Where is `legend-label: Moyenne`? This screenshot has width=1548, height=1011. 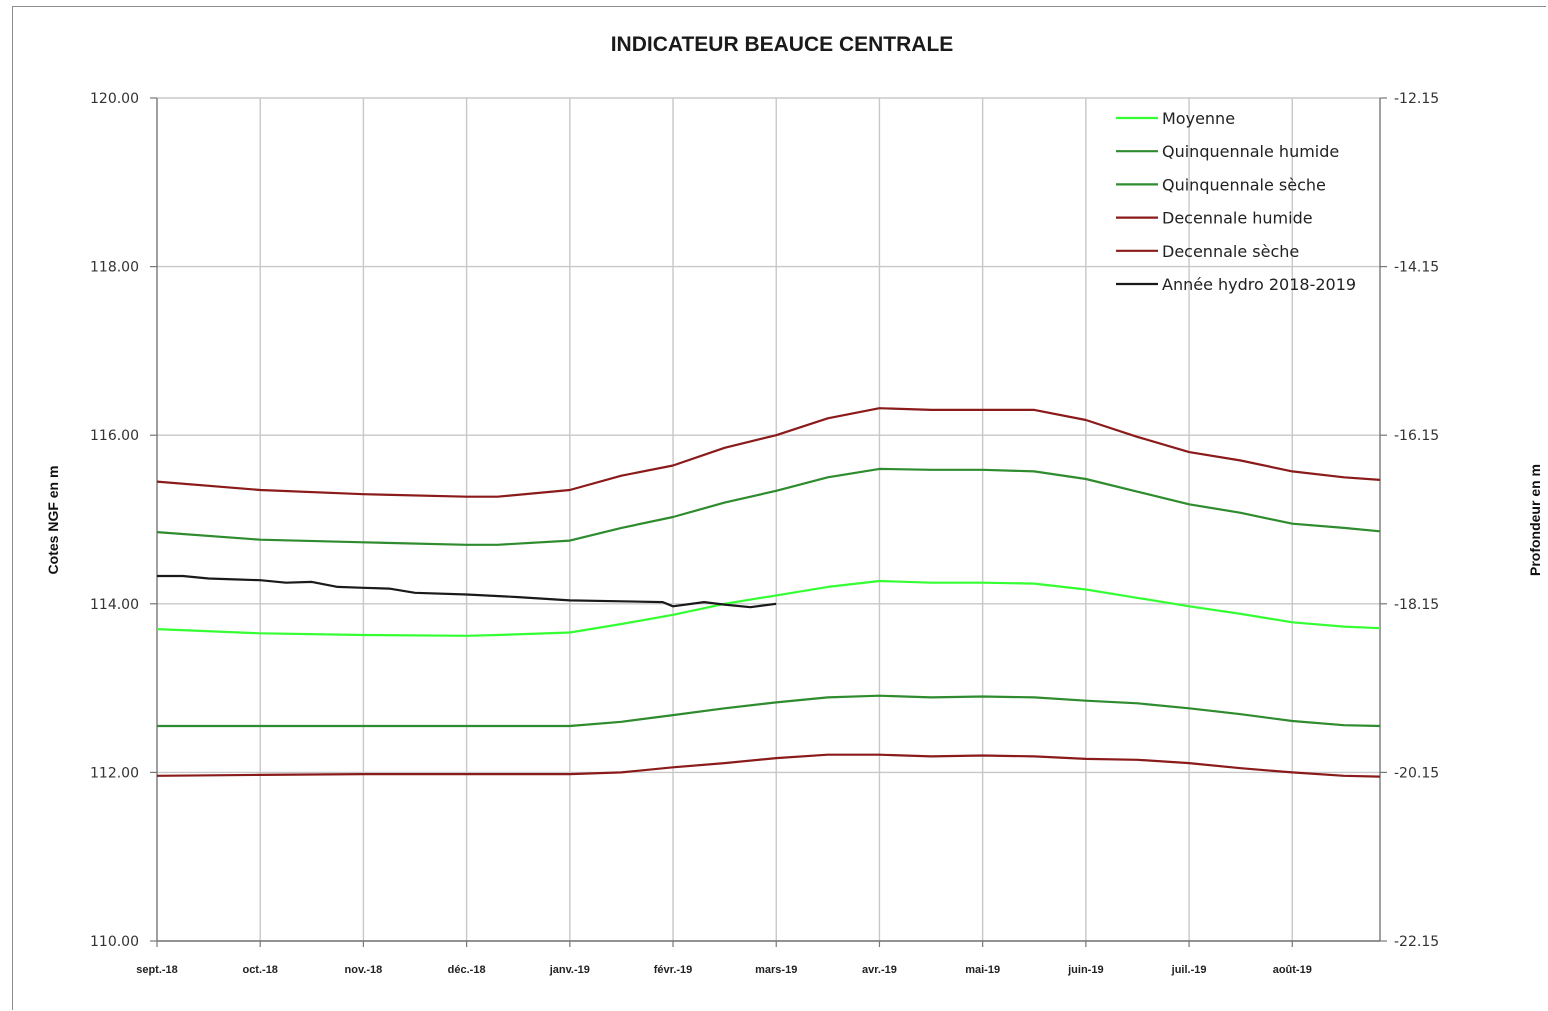
legend-label: Moyenne is located at coordinates (1198, 118).